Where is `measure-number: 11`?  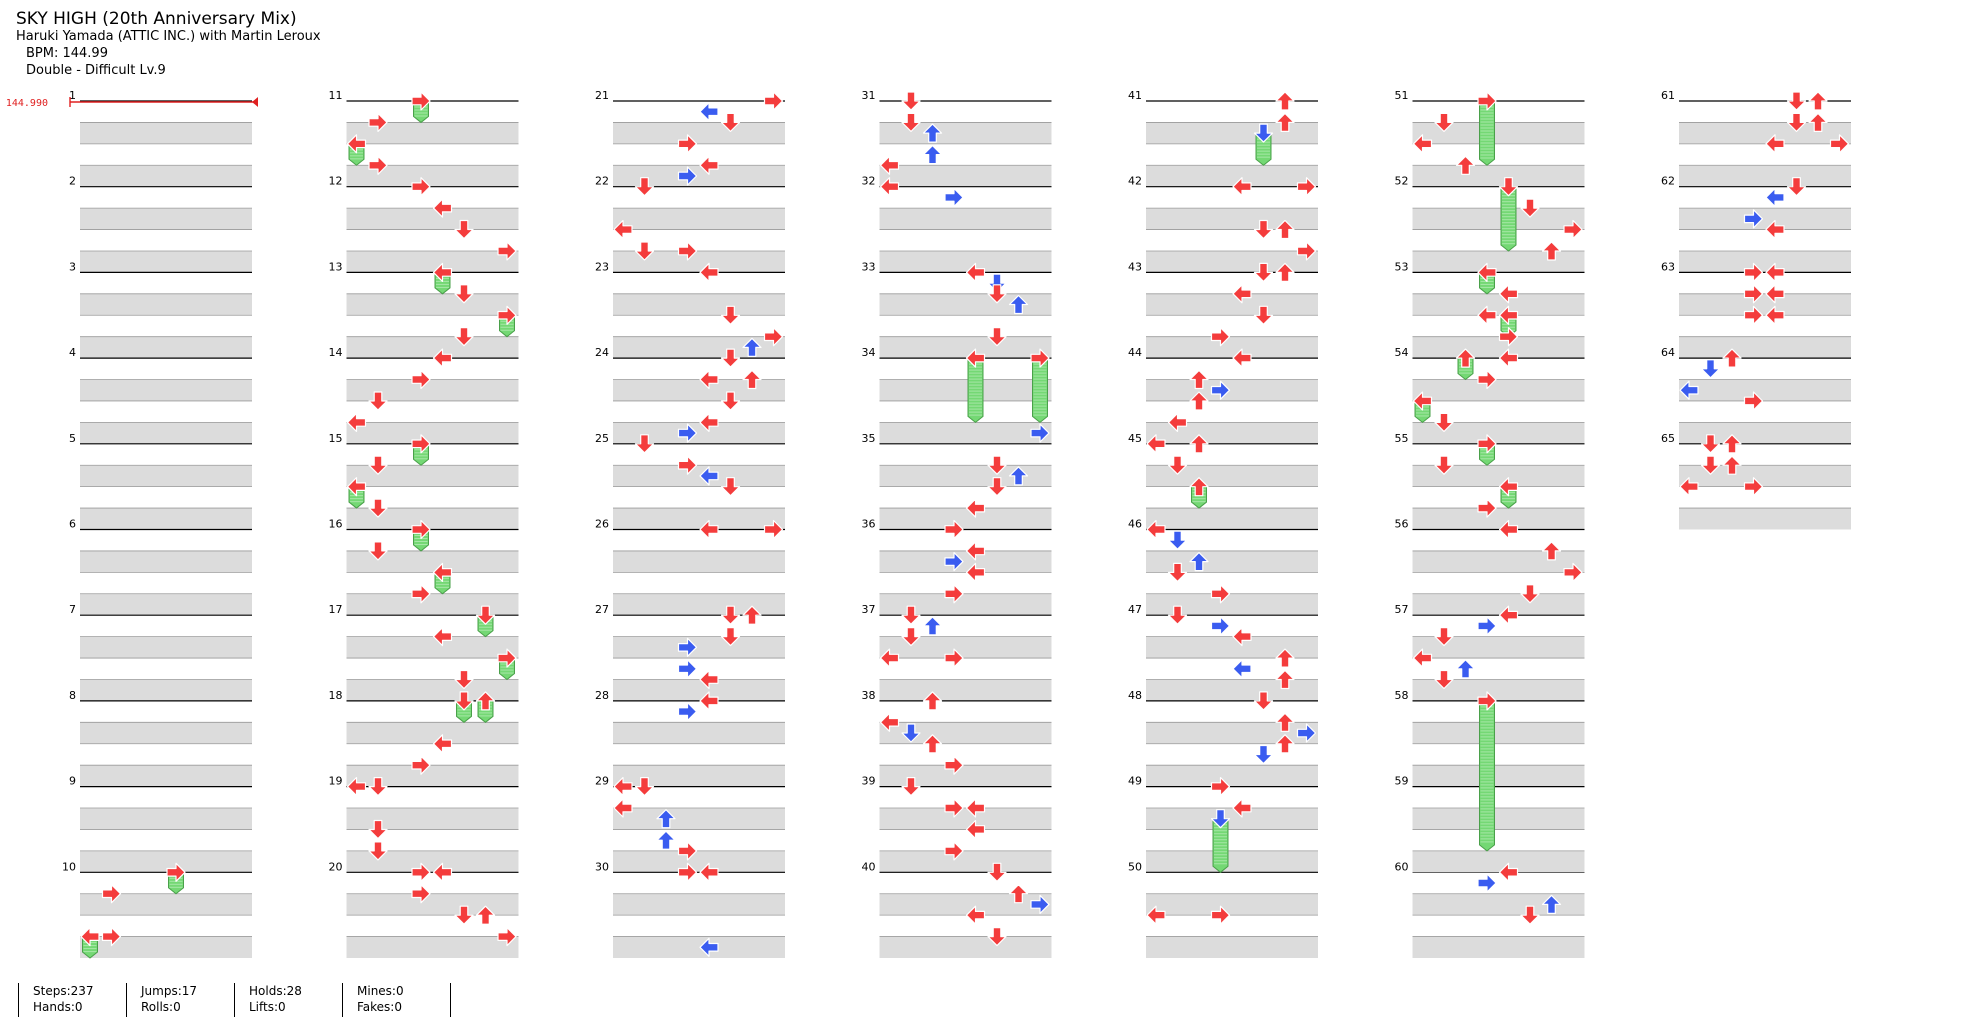 measure-number: 11 is located at coordinates (336, 95).